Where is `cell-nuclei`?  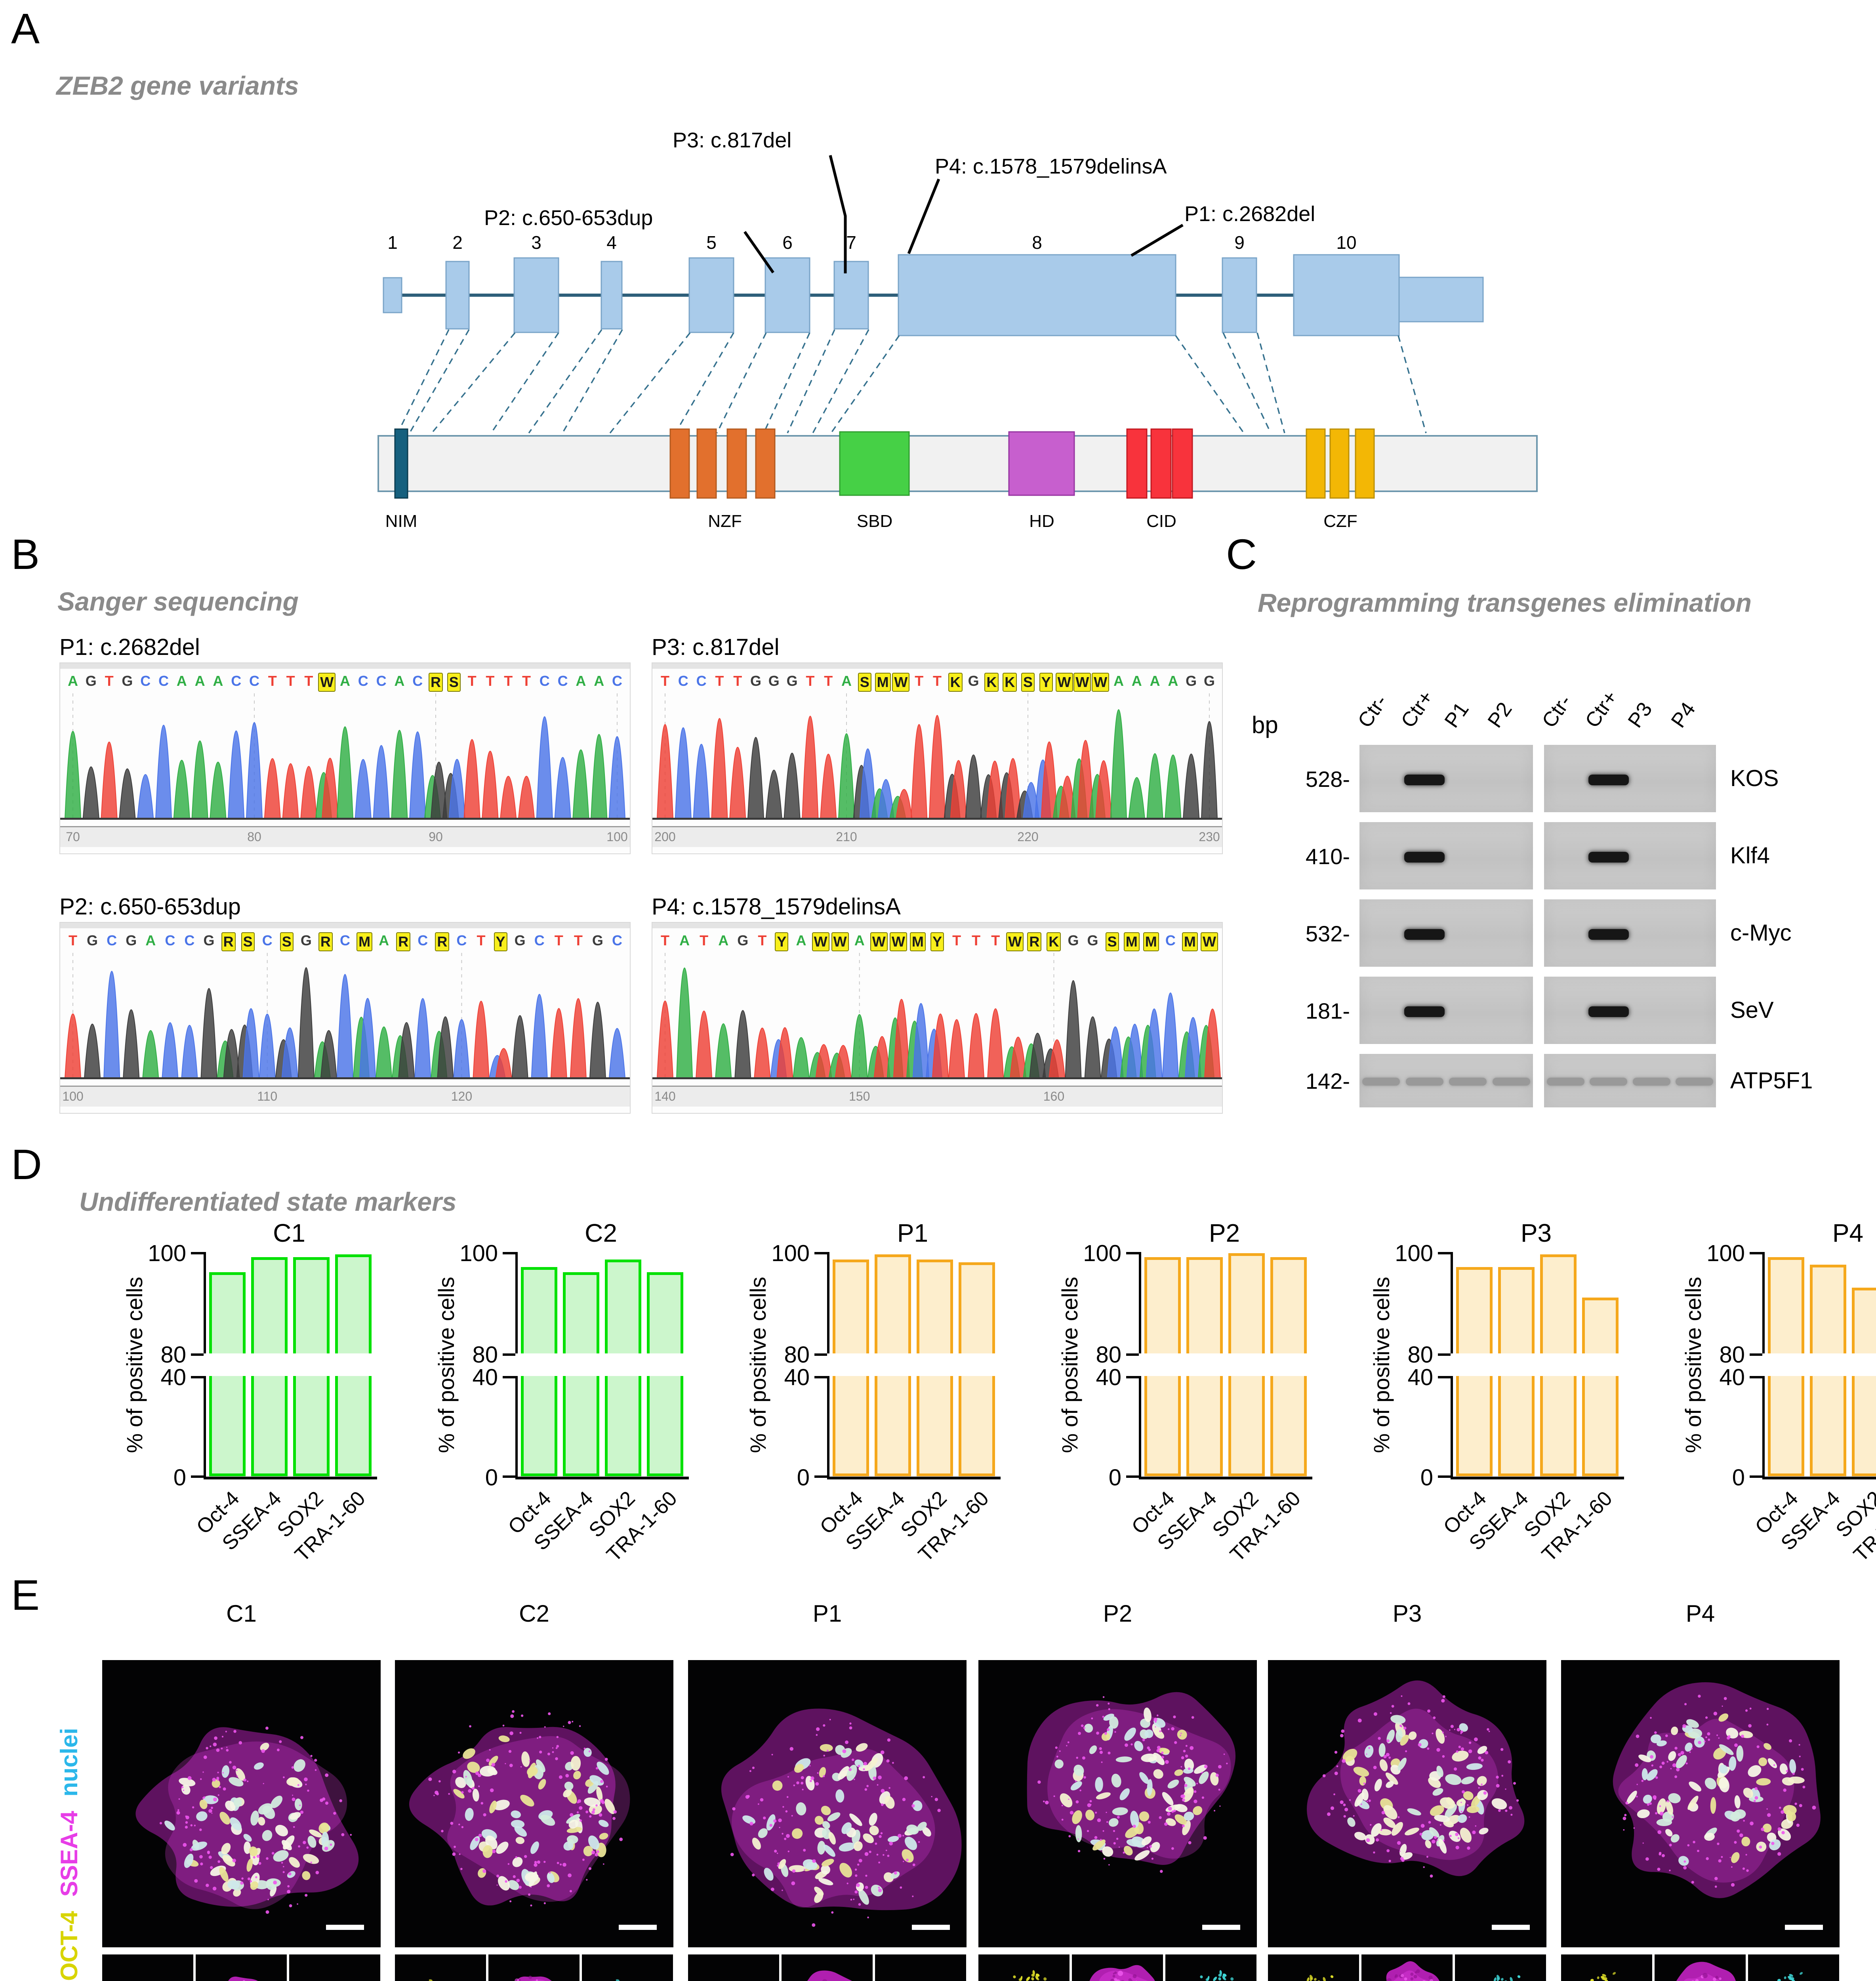
cell-nuclei is located at coordinates (1201, 1977).